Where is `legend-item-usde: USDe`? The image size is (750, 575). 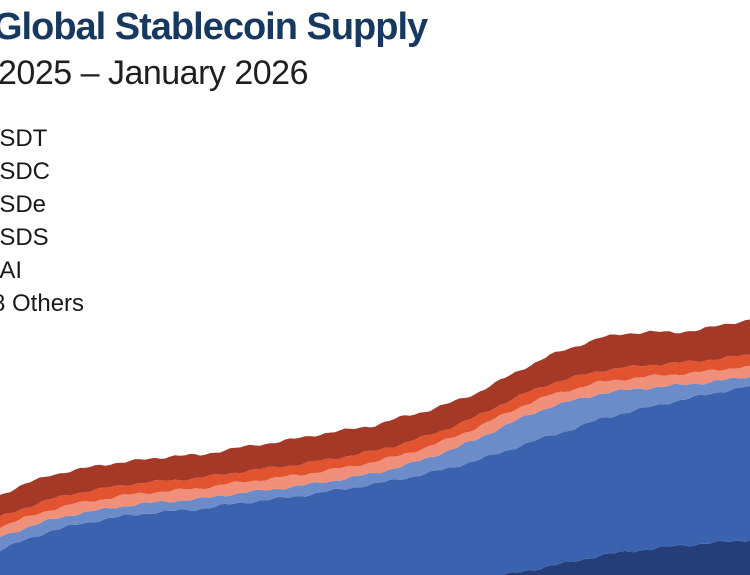 legend-item-usde: USDe is located at coordinates (23, 204).